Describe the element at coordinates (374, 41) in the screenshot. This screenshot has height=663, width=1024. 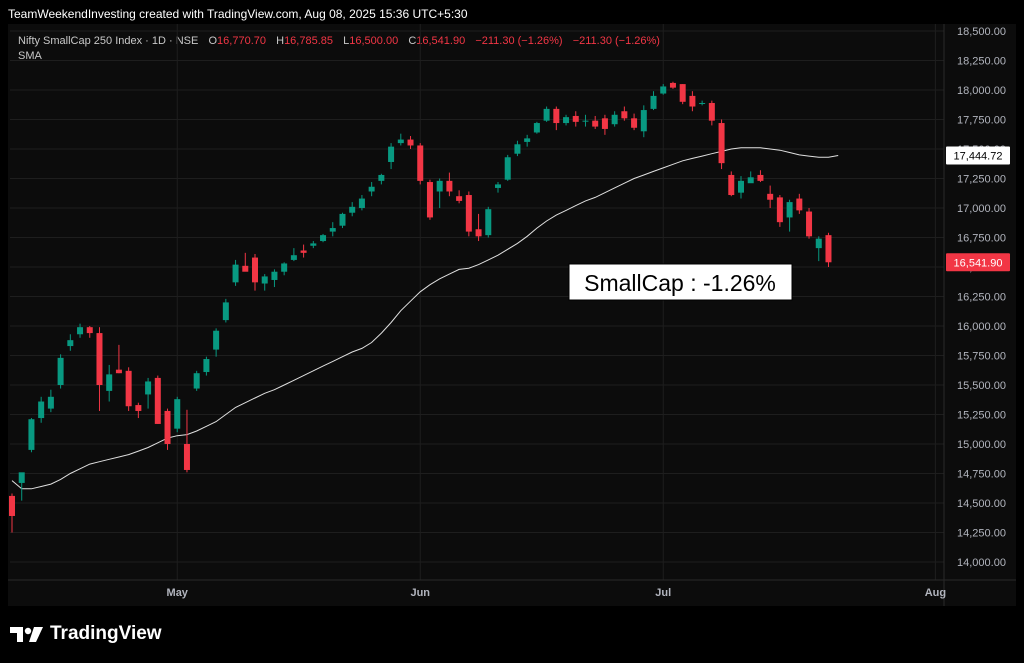
I see `legend-low-value: 16,500.00` at that location.